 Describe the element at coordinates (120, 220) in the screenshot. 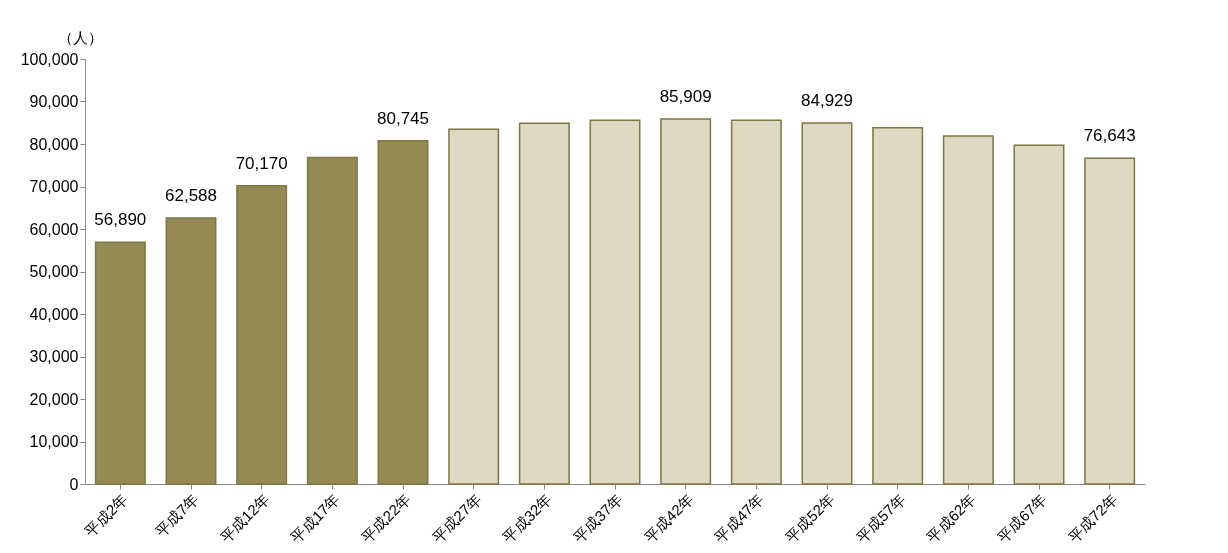

I see `data-label: 56,890` at that location.